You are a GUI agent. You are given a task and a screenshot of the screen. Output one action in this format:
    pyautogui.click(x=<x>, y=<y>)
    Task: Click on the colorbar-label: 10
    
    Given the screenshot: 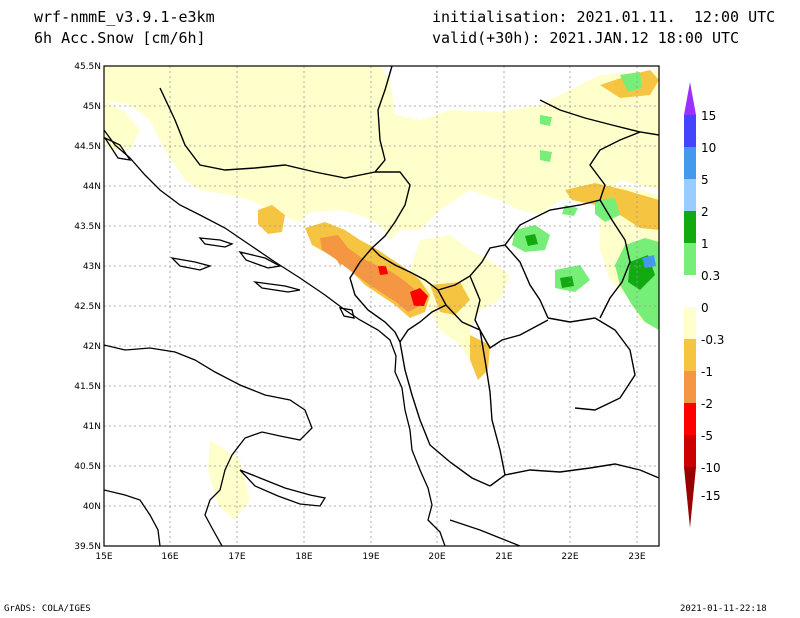 What is the action you would take?
    pyautogui.click(x=708, y=148)
    